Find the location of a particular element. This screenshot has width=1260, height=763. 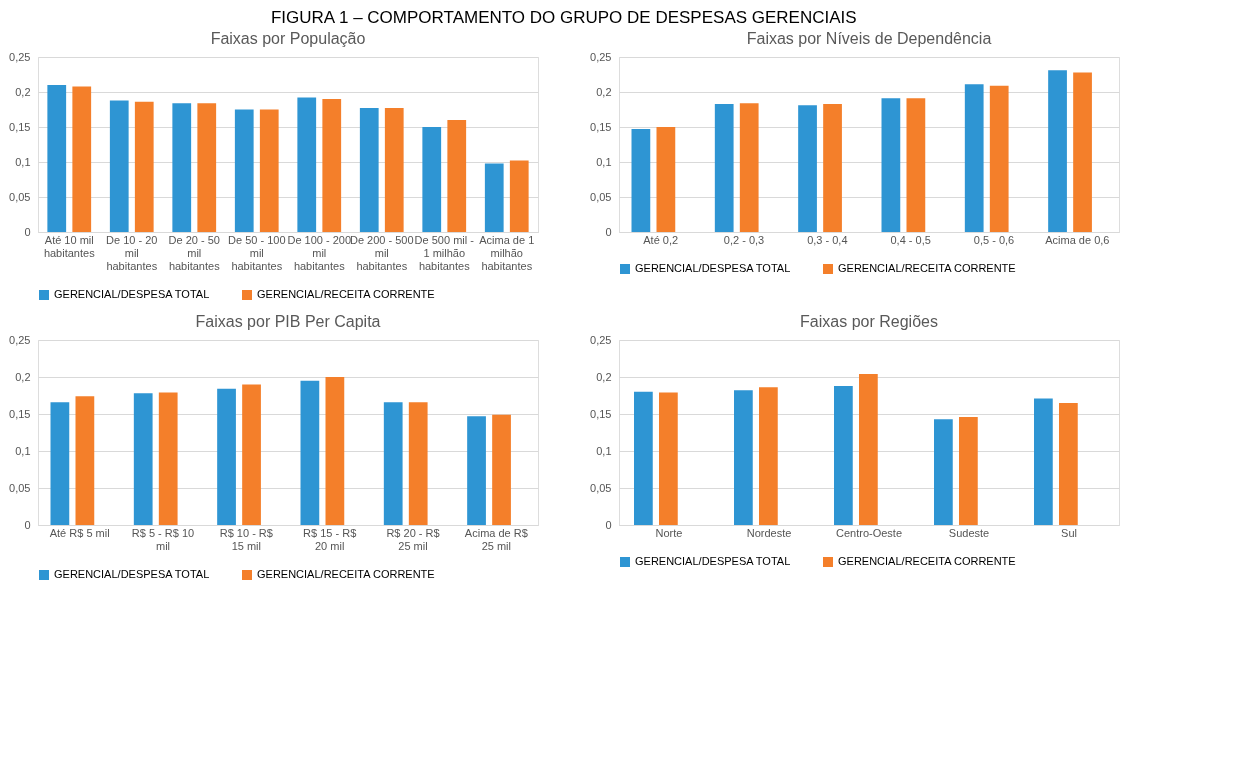

x-tick-label: De 10 - 20 mil habitantes is located at coordinates (132, 252).